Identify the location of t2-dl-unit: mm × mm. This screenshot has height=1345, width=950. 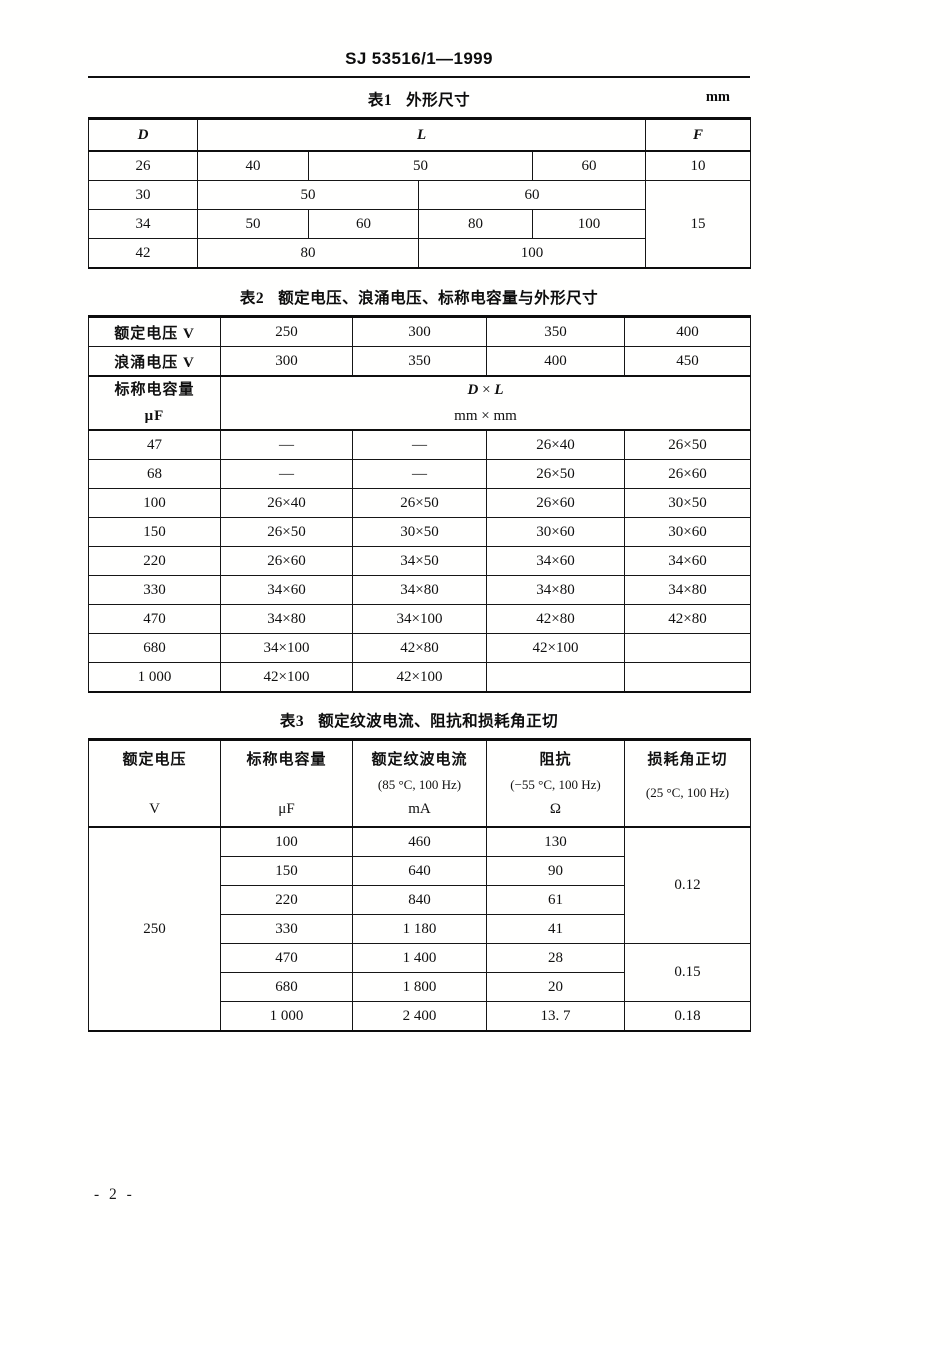
(485, 416).